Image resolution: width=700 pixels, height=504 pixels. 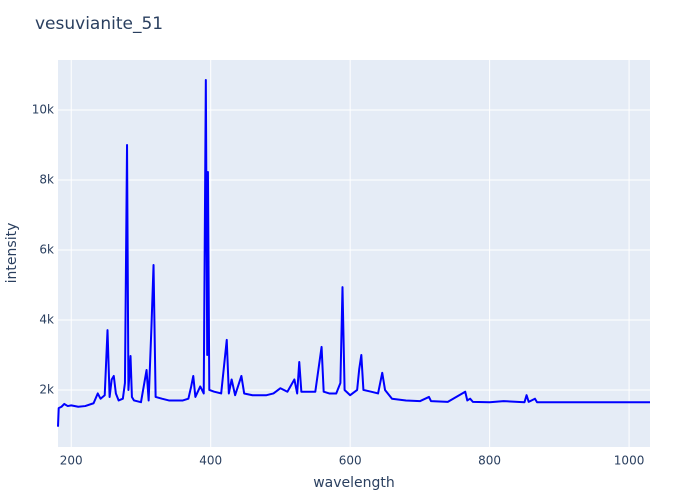 I want to click on x-tick-label: 800, so click(x=489, y=461).